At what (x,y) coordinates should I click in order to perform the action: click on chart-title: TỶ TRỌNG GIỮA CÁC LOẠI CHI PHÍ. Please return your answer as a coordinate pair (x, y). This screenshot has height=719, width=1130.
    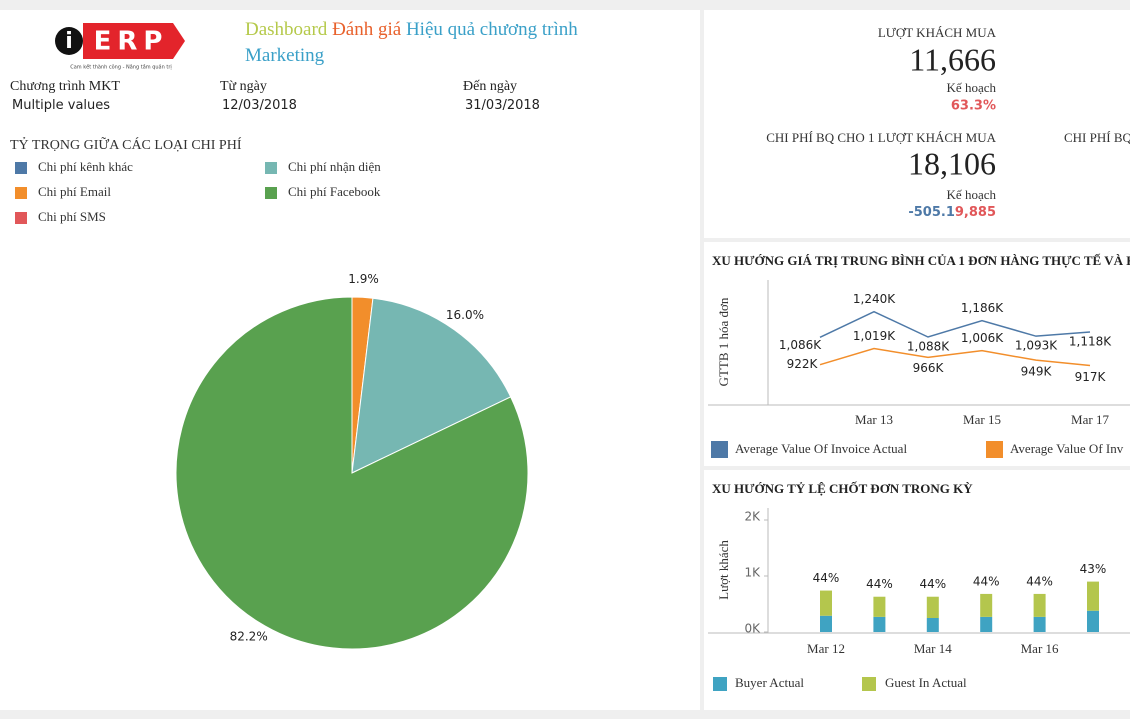
    Looking at the image, I should click on (126, 144).